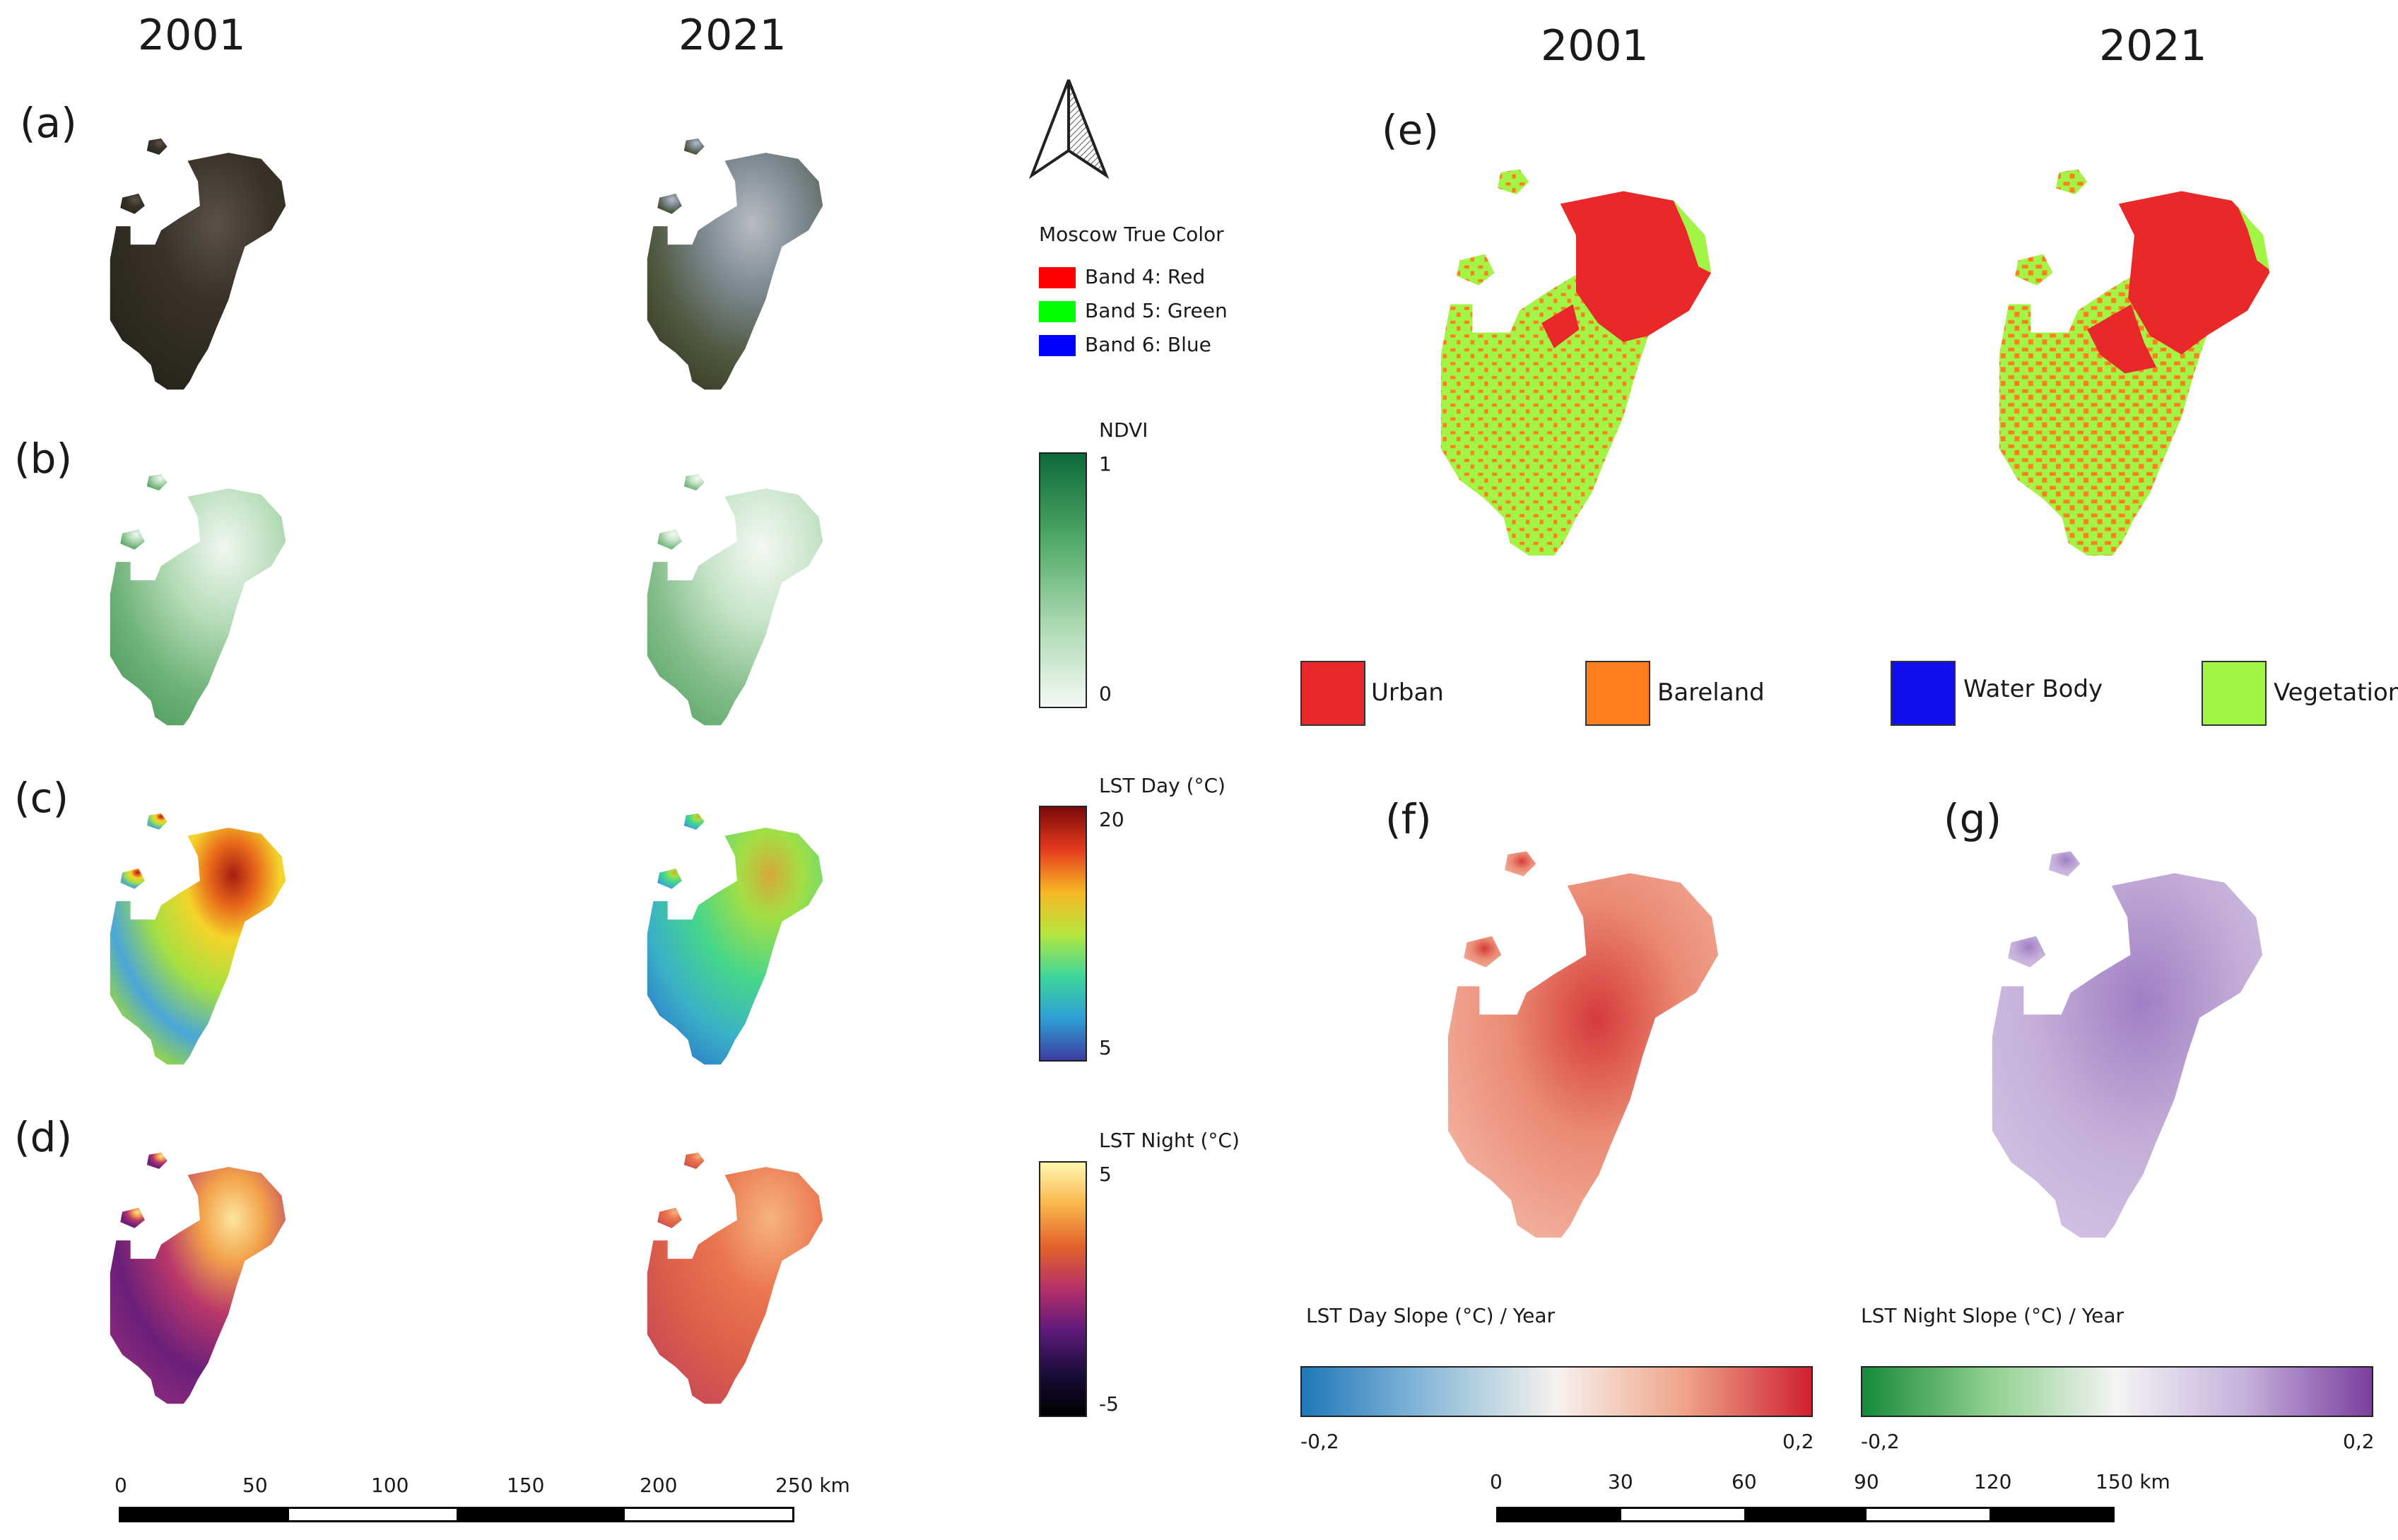 This screenshot has height=1540, width=2398. I want to click on lst-night-slope-color-ramp, so click(2117, 1391).